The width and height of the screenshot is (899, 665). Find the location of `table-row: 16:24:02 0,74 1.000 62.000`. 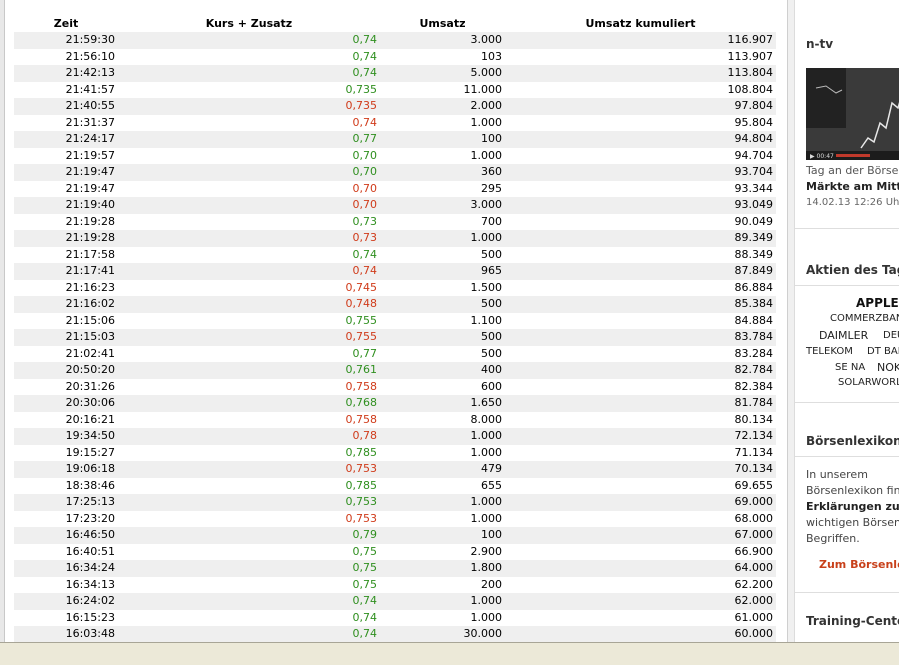

table-row: 16:24:02 0,74 1.000 62.000 is located at coordinates (395, 601).